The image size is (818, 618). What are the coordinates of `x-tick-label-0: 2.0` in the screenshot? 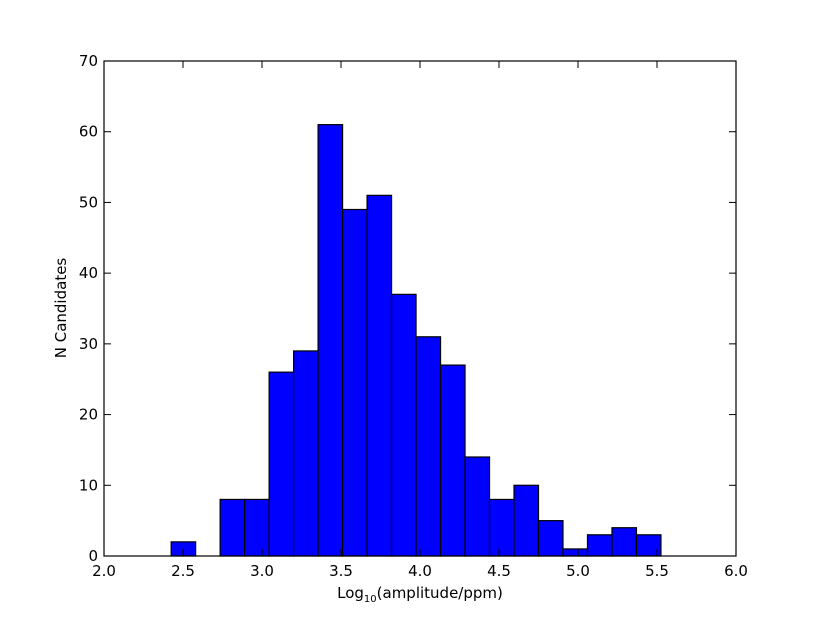 It's located at (104, 571).